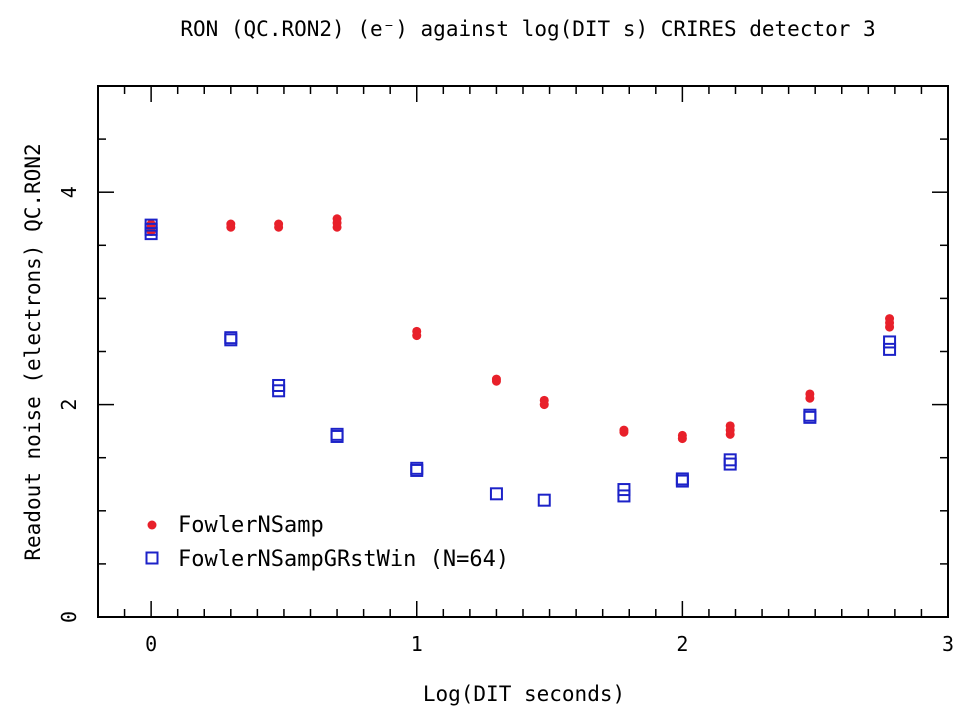 The width and height of the screenshot is (963, 714). I want to click on x-tick-label: 1, so click(417, 644).